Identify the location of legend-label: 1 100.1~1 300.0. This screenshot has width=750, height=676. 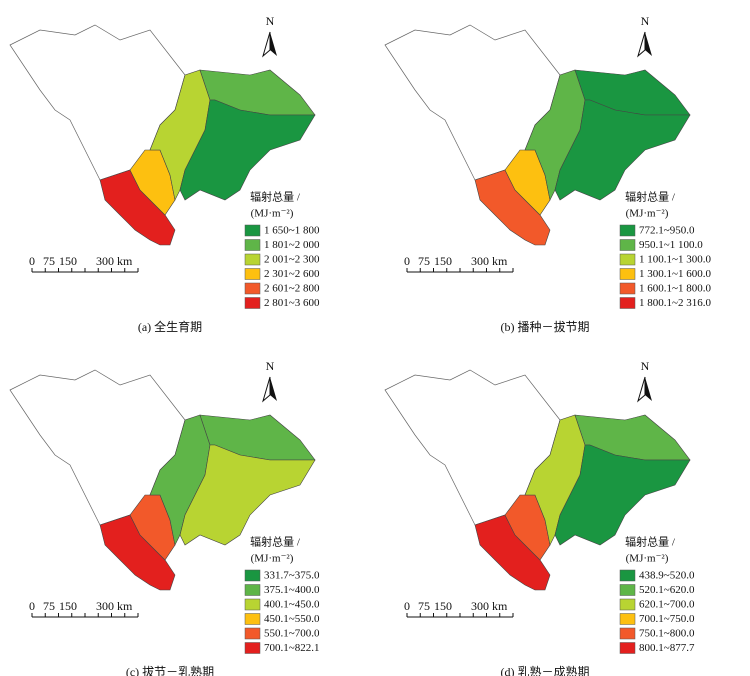
(675, 260).